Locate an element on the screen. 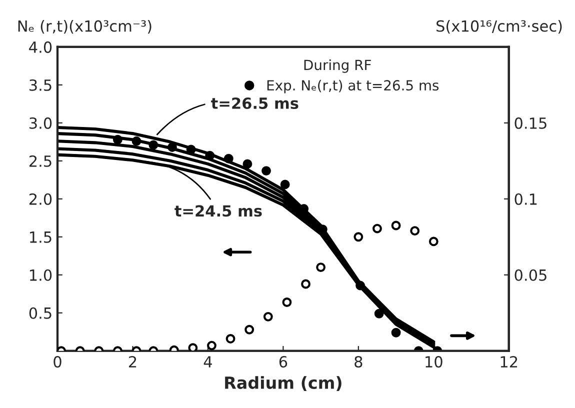 The height and width of the screenshot is (408, 575). x-tick-label: 8 is located at coordinates (358, 362).